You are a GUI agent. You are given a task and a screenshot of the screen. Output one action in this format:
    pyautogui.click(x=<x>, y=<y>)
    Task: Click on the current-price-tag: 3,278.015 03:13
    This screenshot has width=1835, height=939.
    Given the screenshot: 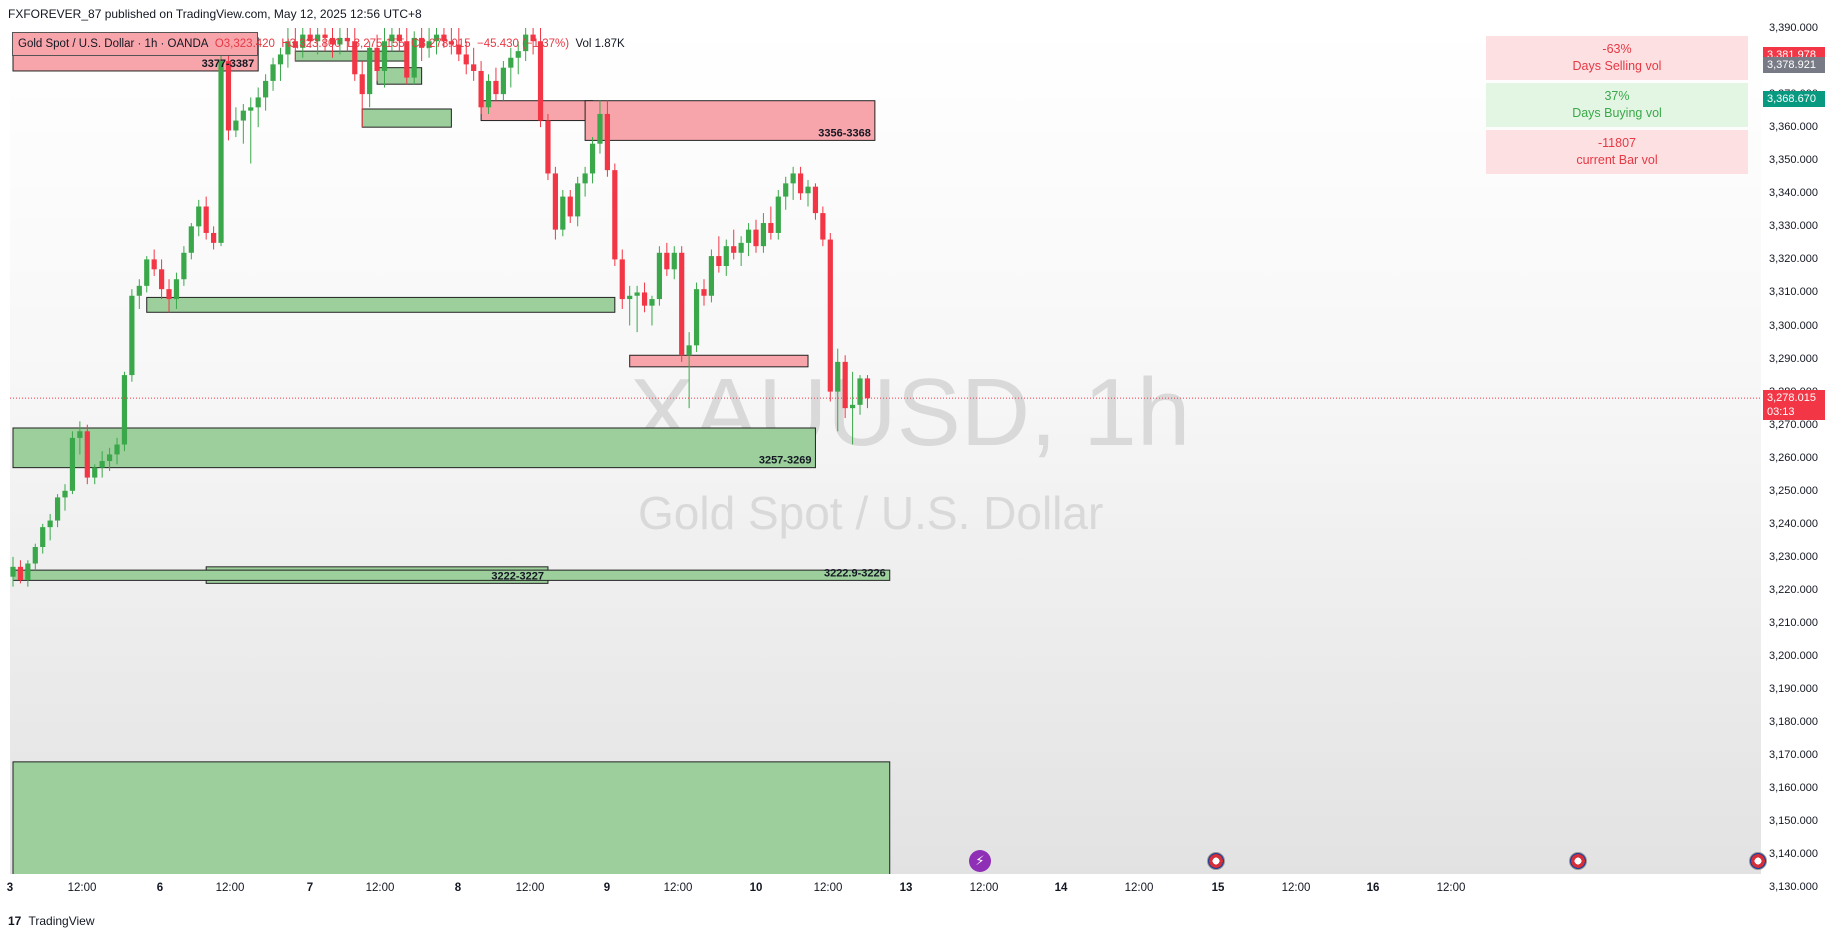 What is the action you would take?
    pyautogui.click(x=1794, y=405)
    